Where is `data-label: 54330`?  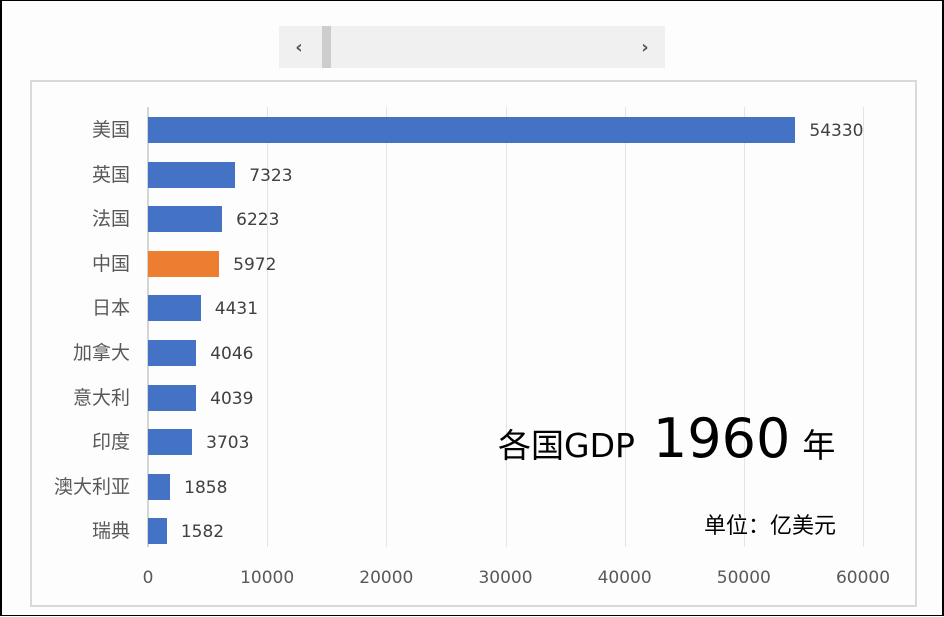
data-label: 54330 is located at coordinates (836, 131).